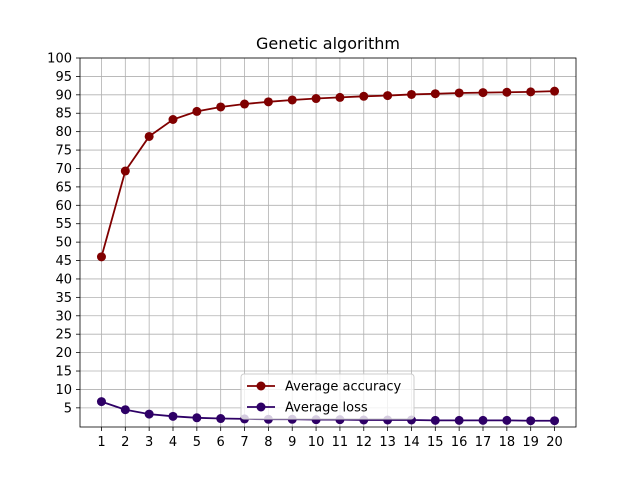 The height and width of the screenshot is (480, 640). I want to click on y-tick-label: 30, so click(63, 316).